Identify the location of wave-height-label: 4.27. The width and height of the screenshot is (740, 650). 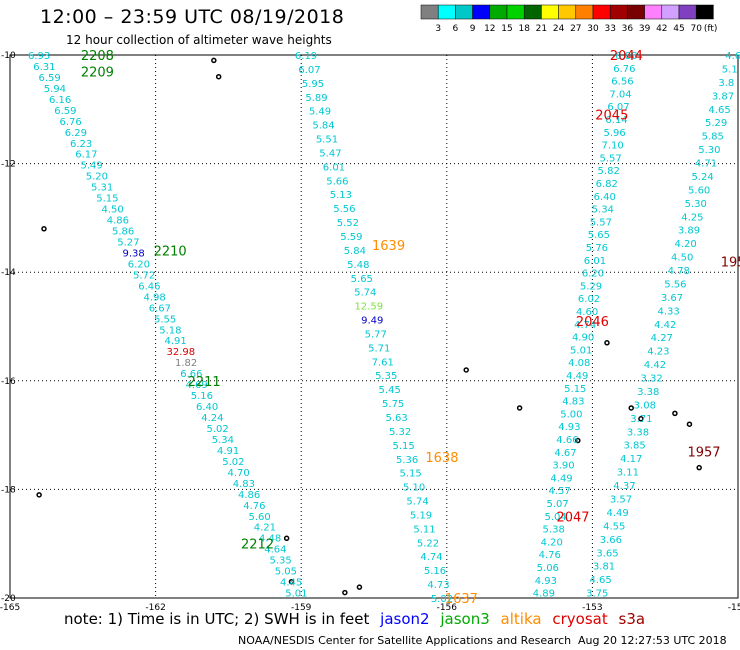
(662, 338).